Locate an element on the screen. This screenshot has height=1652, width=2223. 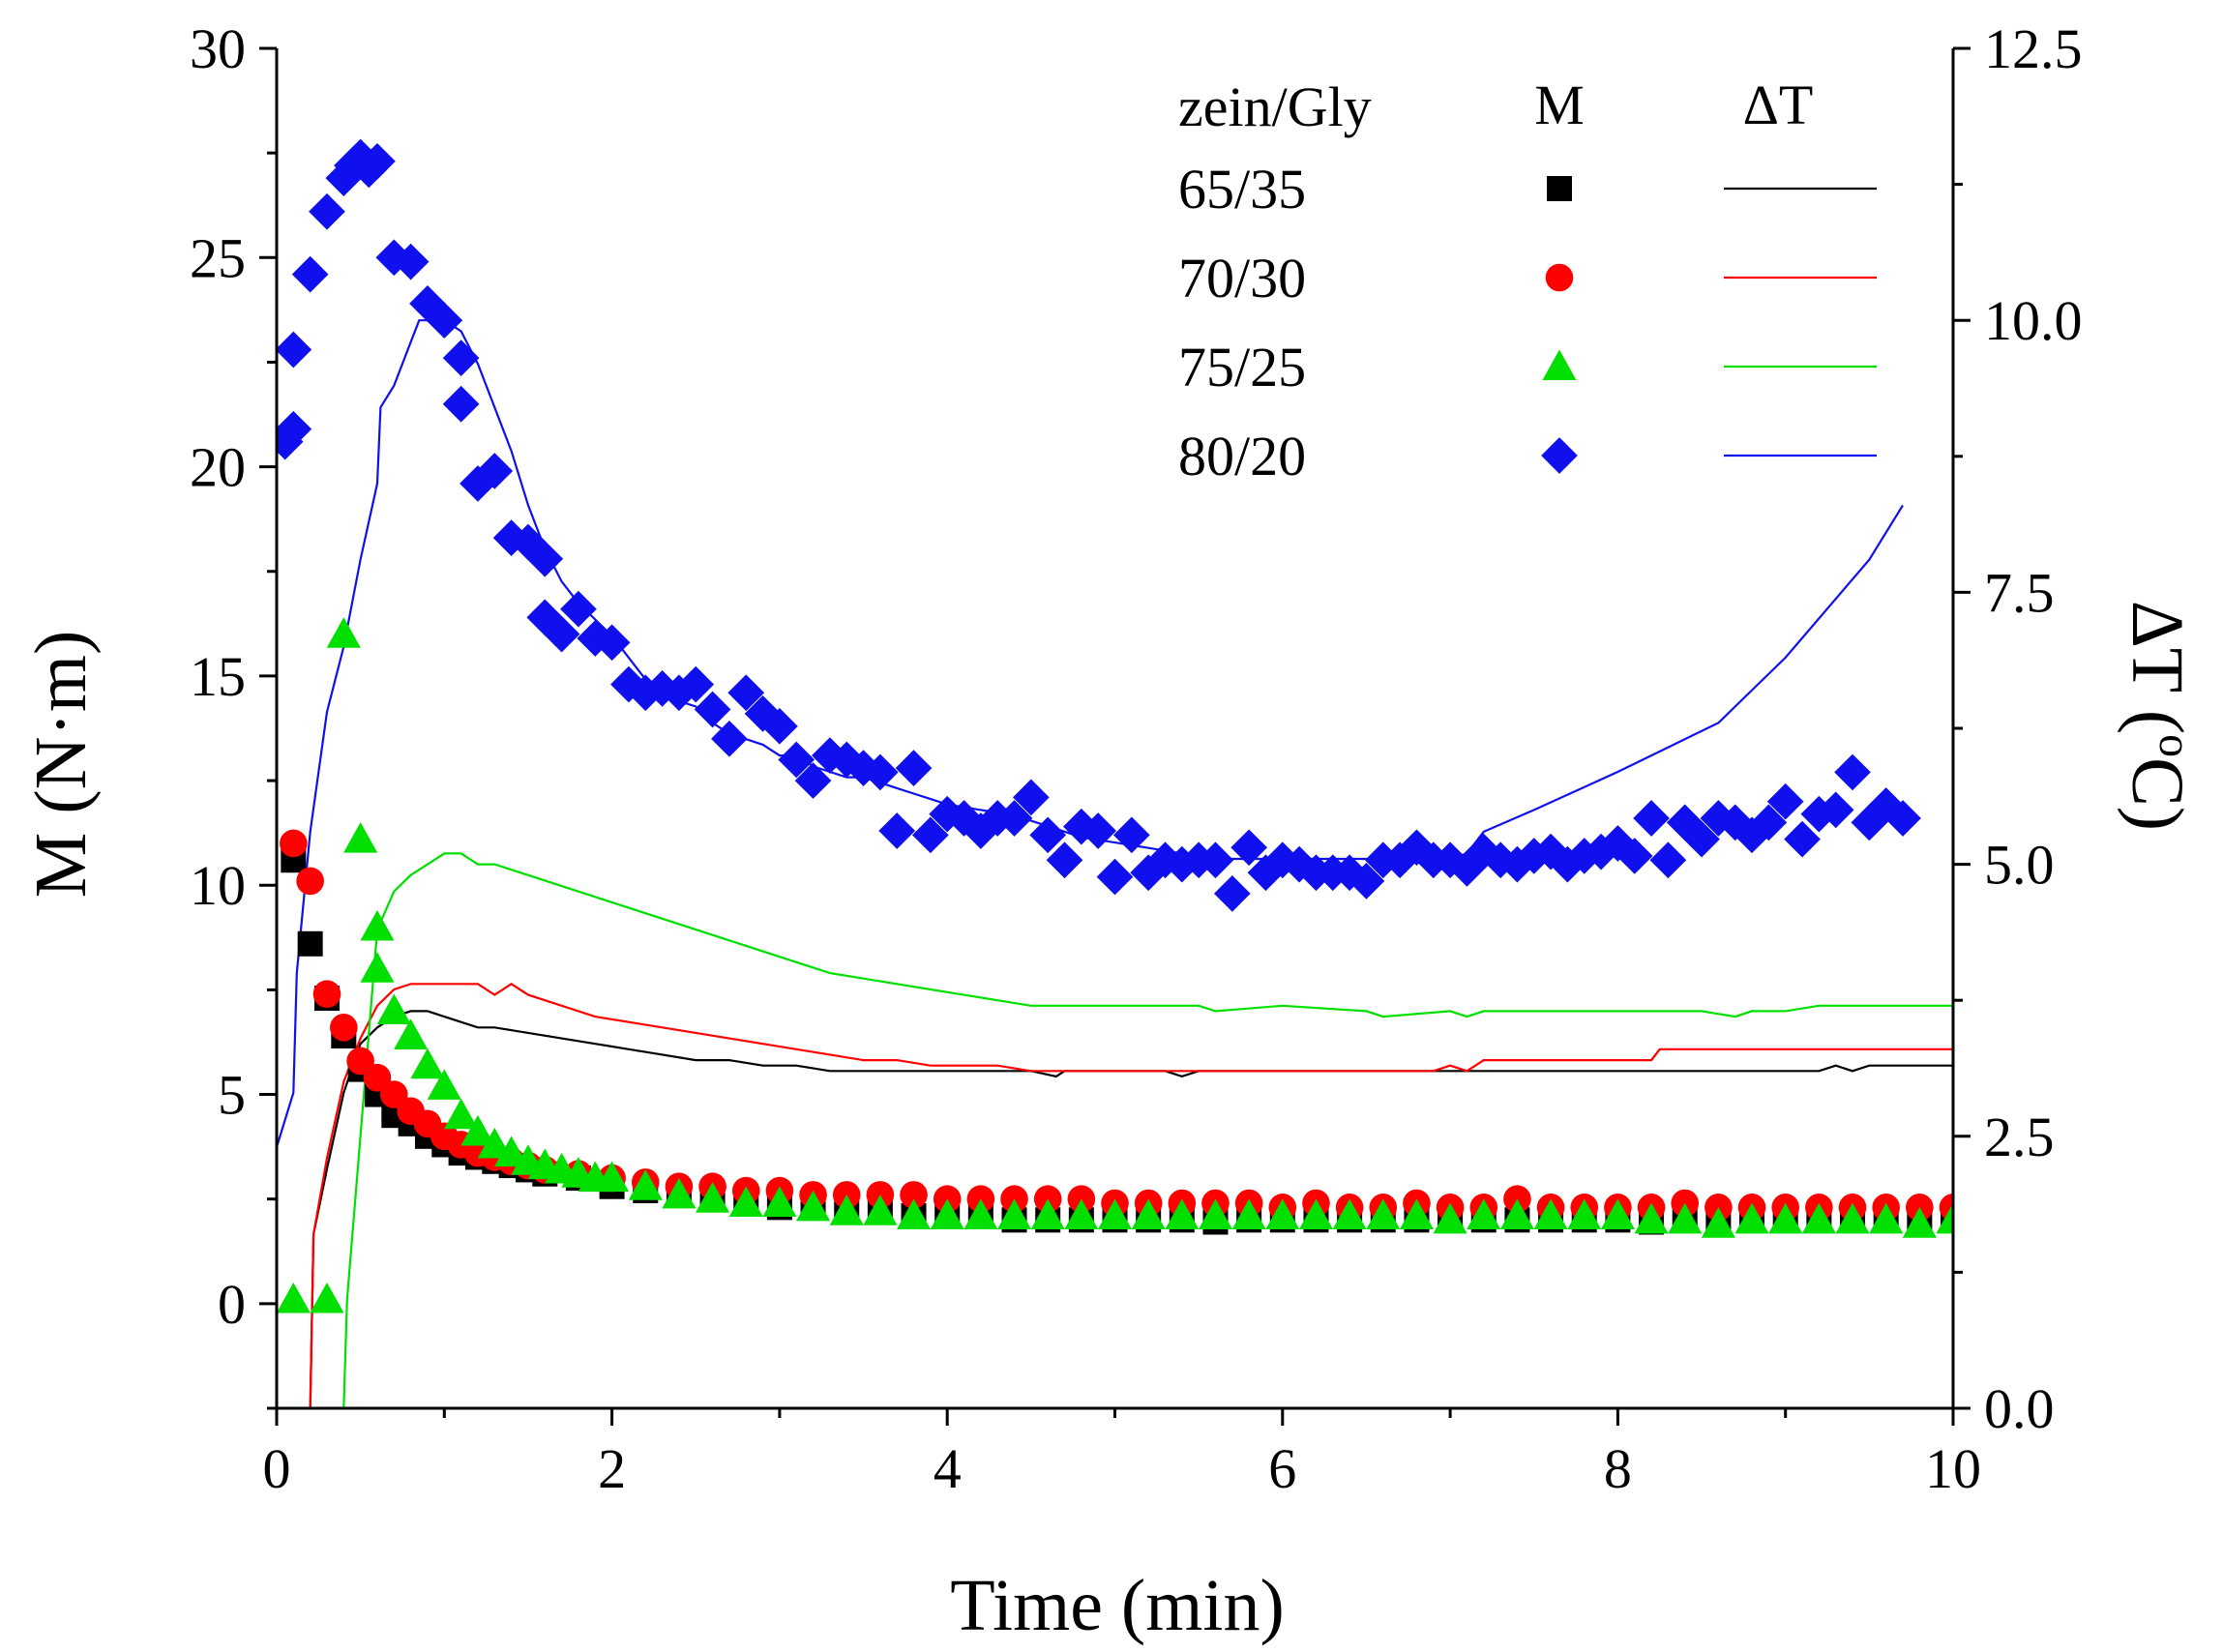
y-tick-label: 0 is located at coordinates (232, 1304).